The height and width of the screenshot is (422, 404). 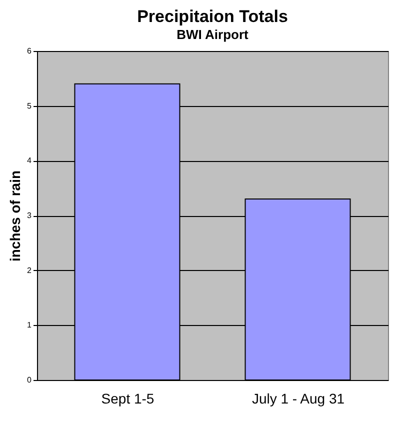 I want to click on y-tick-label: 6, so click(x=29, y=51).